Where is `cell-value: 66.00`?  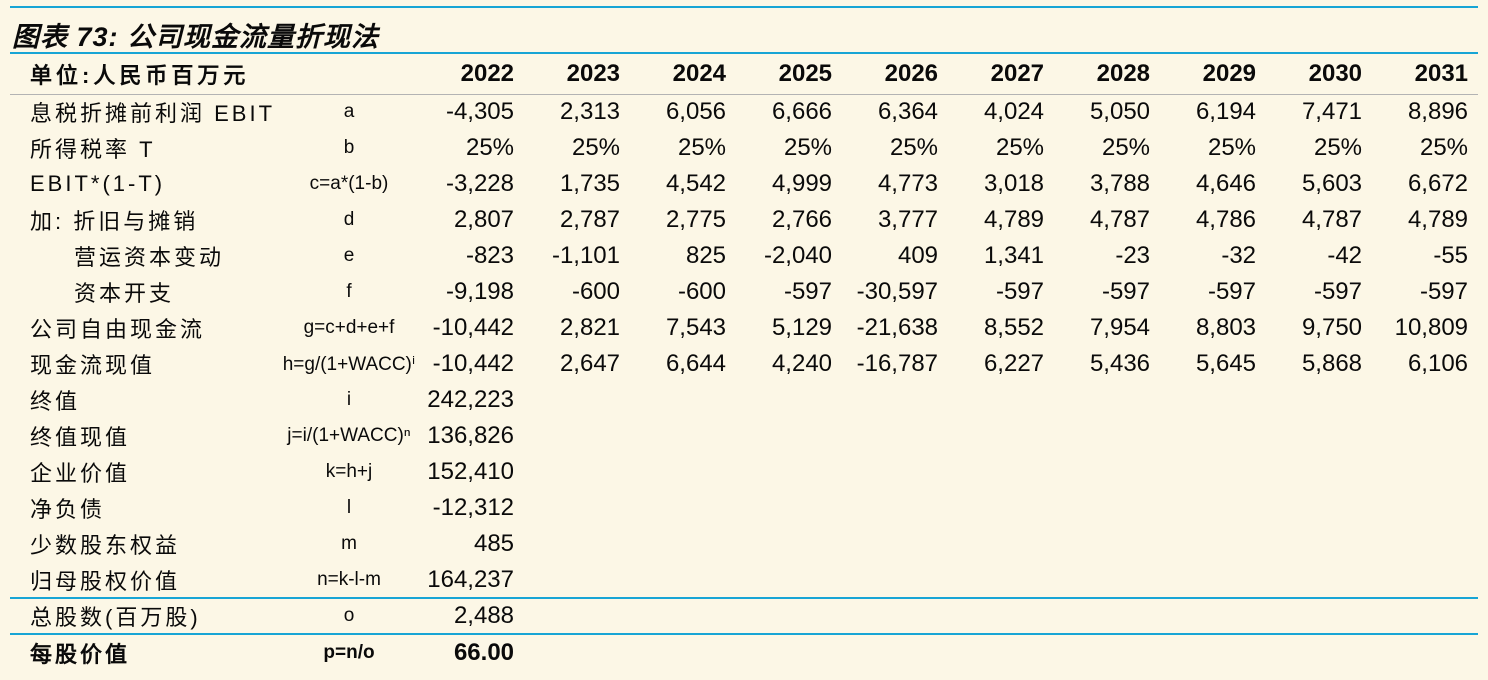 cell-value: 66.00 is located at coordinates (471, 651).